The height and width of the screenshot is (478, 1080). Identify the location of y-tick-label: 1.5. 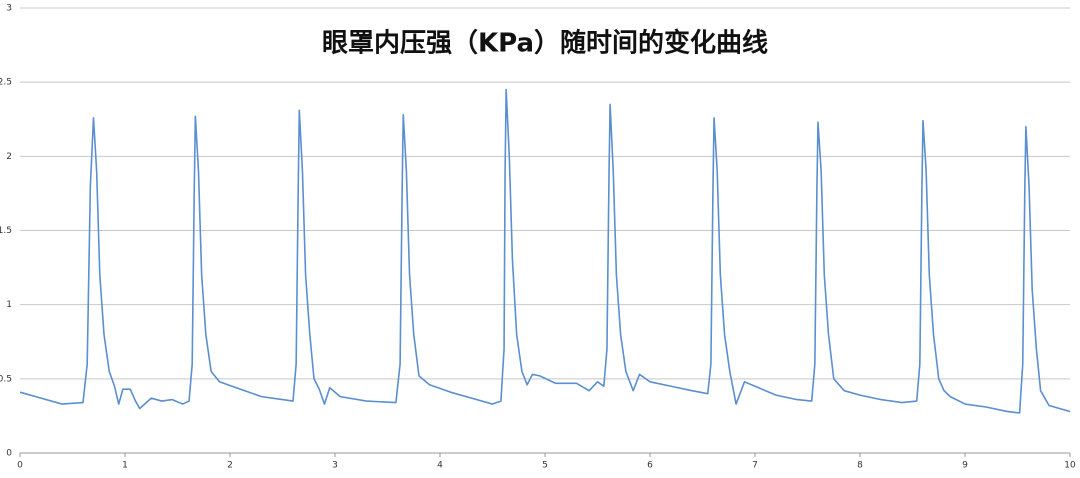
(6, 231).